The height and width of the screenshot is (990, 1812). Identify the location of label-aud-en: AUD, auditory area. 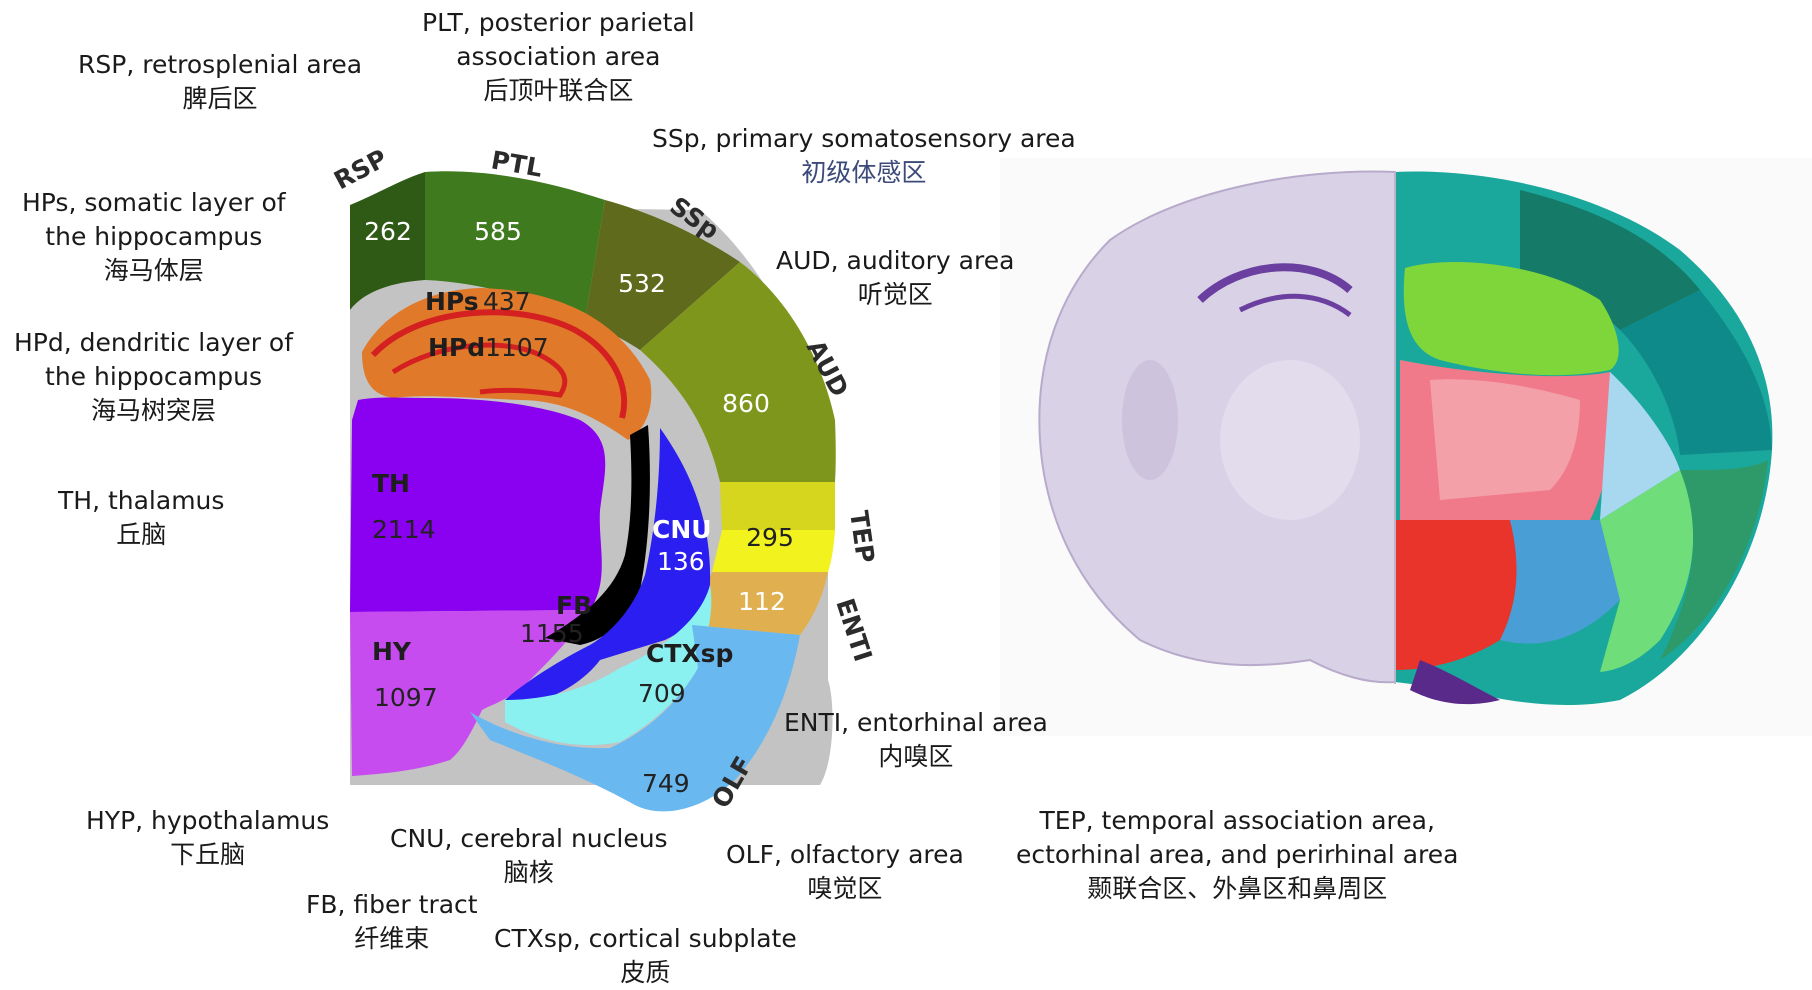
(895, 260).